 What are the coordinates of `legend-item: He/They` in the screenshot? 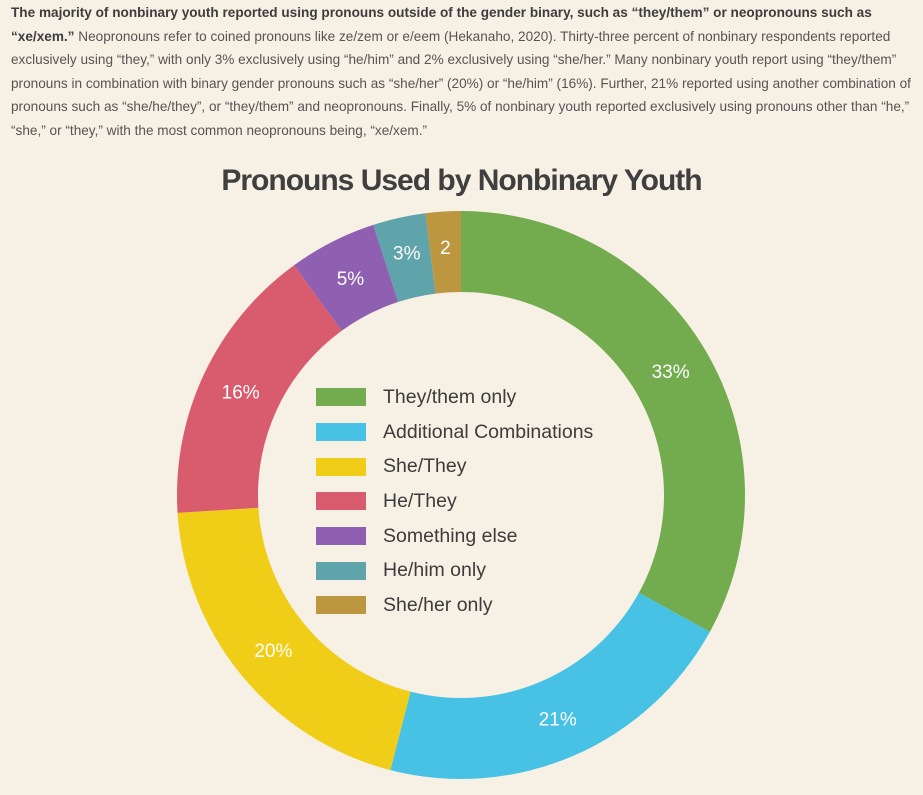 It's located at (454, 501).